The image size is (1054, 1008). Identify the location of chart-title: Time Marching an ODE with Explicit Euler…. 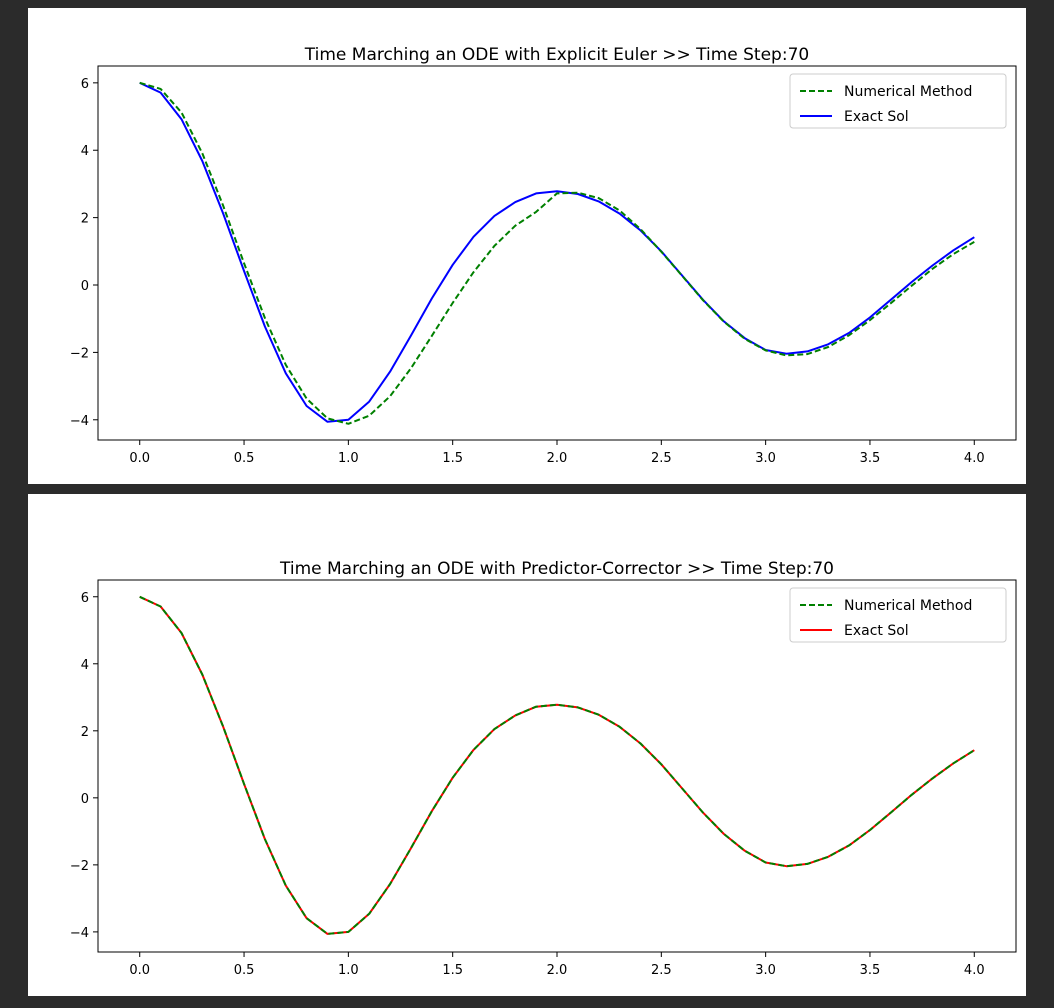
(556, 55).